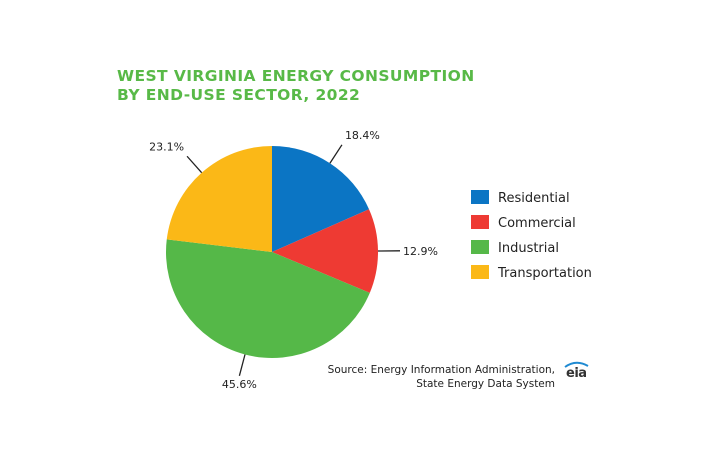 This screenshot has height=470, width=705. Describe the element at coordinates (537, 223) in the screenshot. I see `legend-label-commercial: Commercial` at that location.